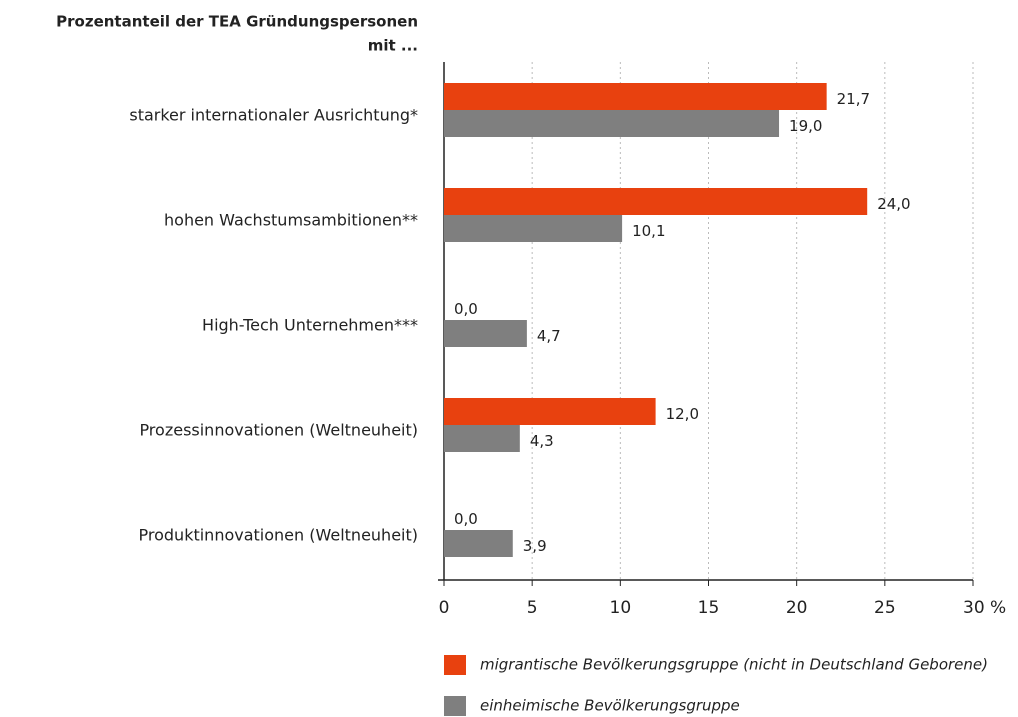 The width and height of the screenshot is (1018, 717). I want to click on value-label: 4,7, so click(549, 336).